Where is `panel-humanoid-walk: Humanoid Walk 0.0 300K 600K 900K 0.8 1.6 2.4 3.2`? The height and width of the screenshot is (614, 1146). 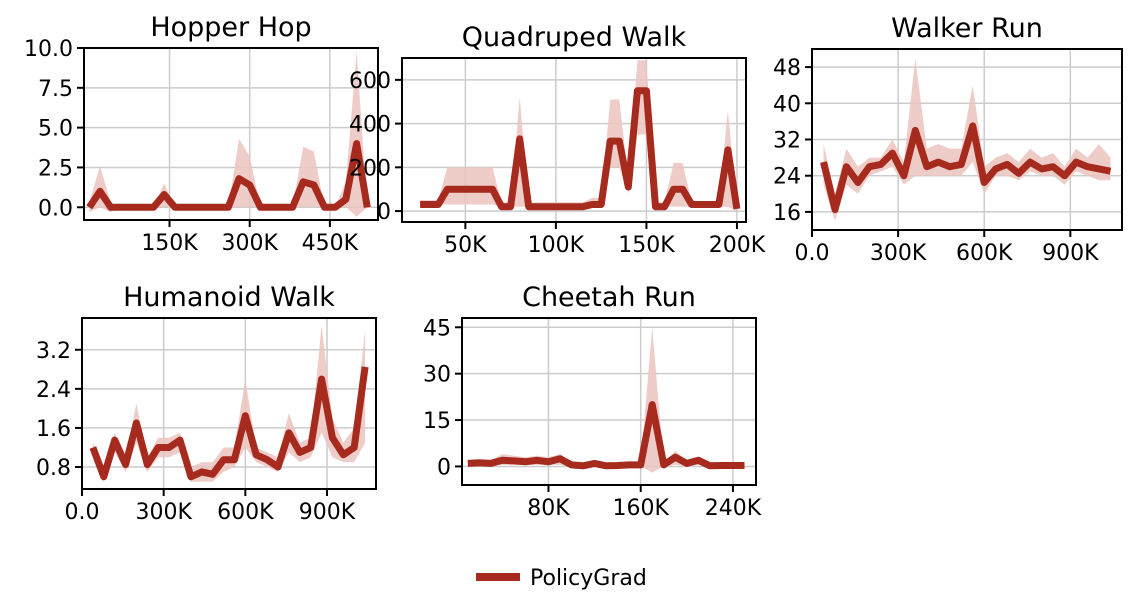 panel-humanoid-walk: Humanoid Walk 0.0 300K 600K 900K 0.8 1.6 2.4 3.2 is located at coordinates (206, 403).